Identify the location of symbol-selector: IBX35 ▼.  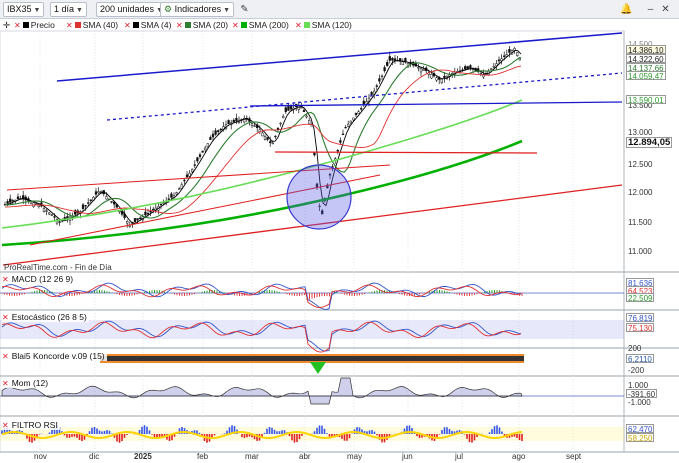
(24, 9).